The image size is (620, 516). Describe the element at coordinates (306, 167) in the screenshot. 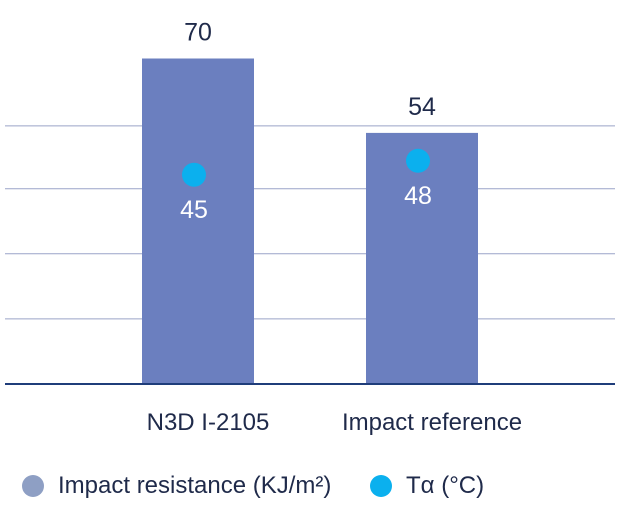

I see `points` at that location.